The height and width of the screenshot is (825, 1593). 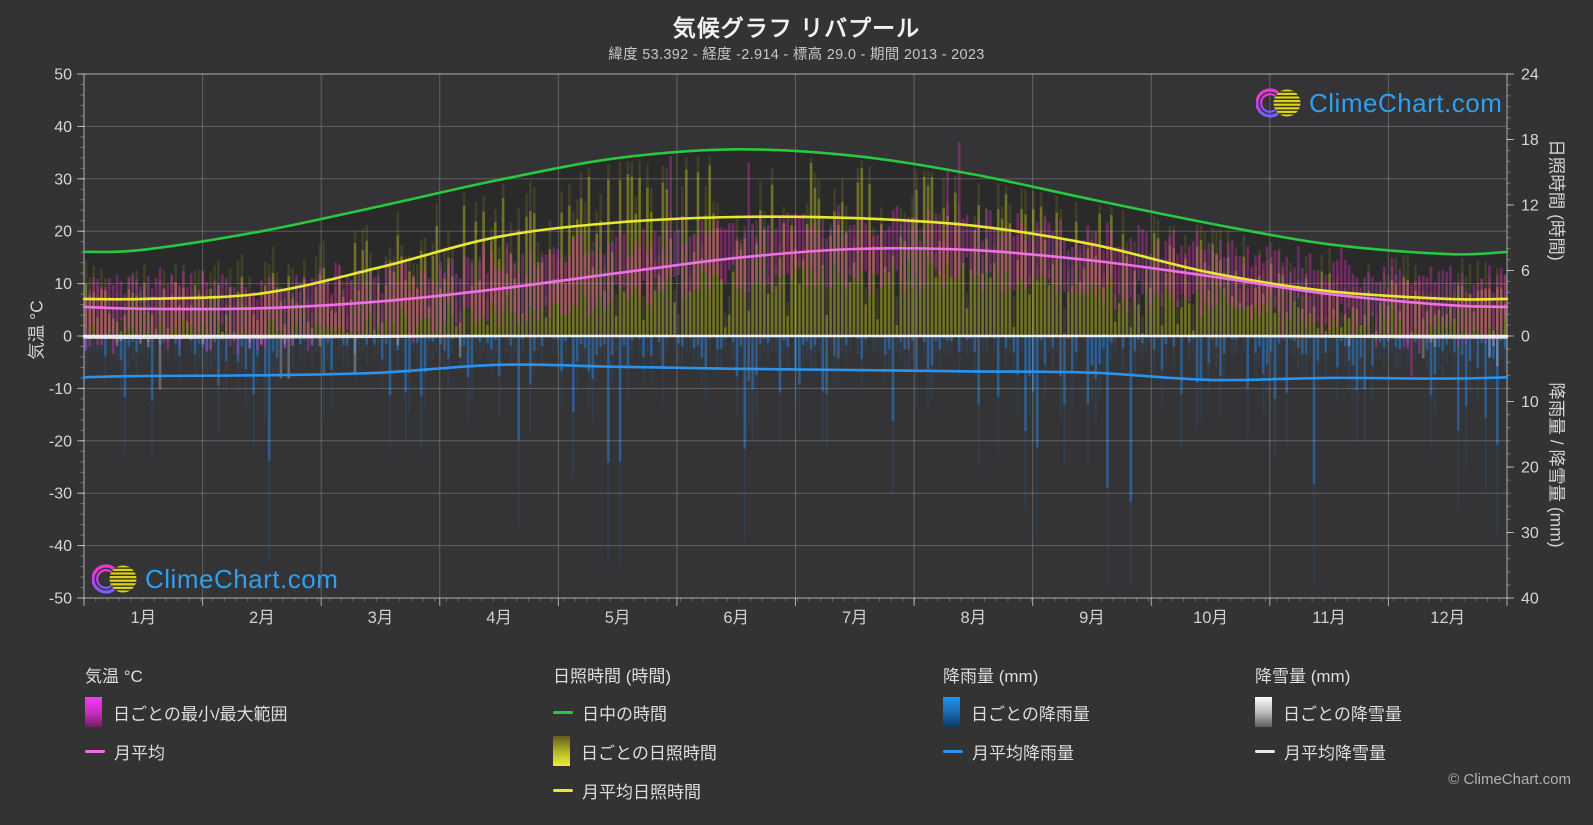 I want to click on precip-tick-label: 30, so click(x=1530, y=533).